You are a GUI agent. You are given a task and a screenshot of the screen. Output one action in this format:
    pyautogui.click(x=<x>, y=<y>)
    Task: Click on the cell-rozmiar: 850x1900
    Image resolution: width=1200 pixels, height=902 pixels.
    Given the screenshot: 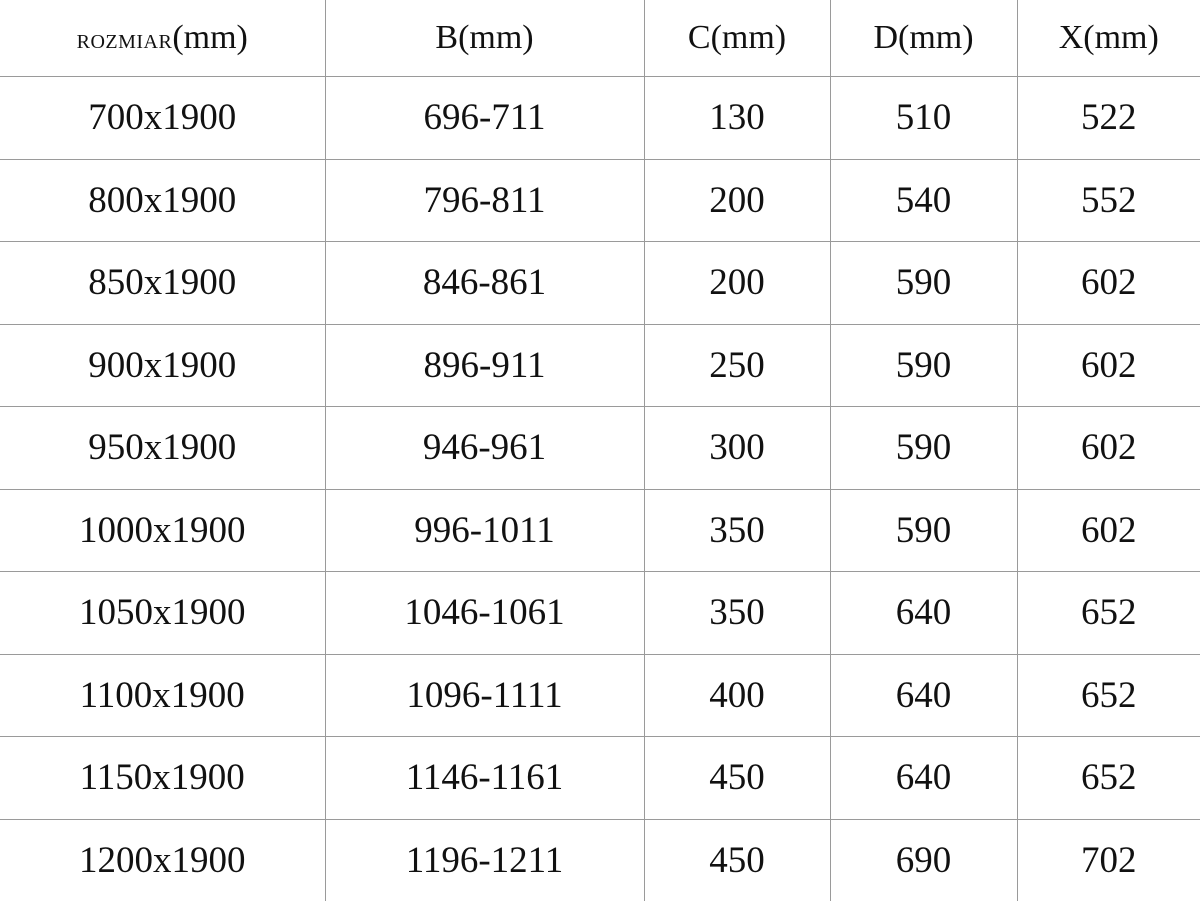 What is the action you would take?
    pyautogui.click(x=162, y=283)
    